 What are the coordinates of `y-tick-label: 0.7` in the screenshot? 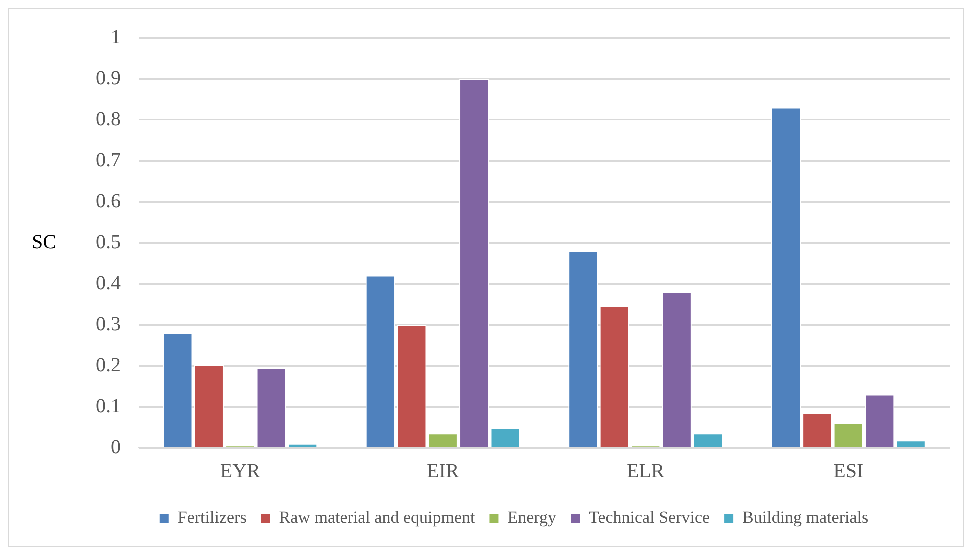 It's located at (108, 160).